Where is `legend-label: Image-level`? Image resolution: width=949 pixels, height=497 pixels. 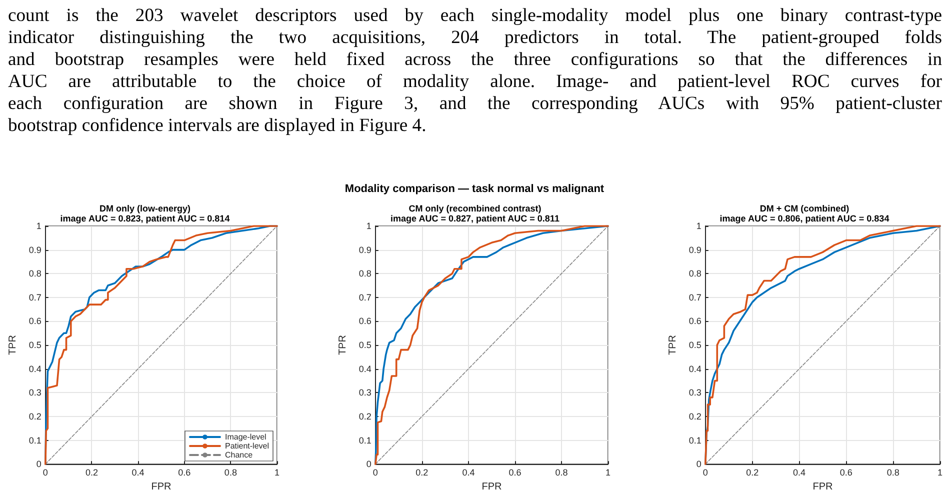 legend-label: Image-level is located at coordinates (245, 437).